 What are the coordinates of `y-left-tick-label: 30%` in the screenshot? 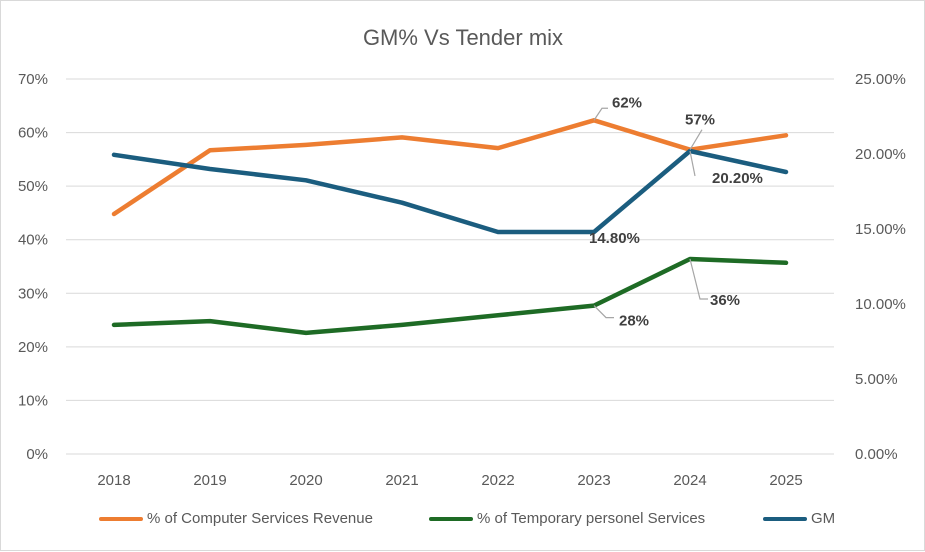 It's located at (33, 293).